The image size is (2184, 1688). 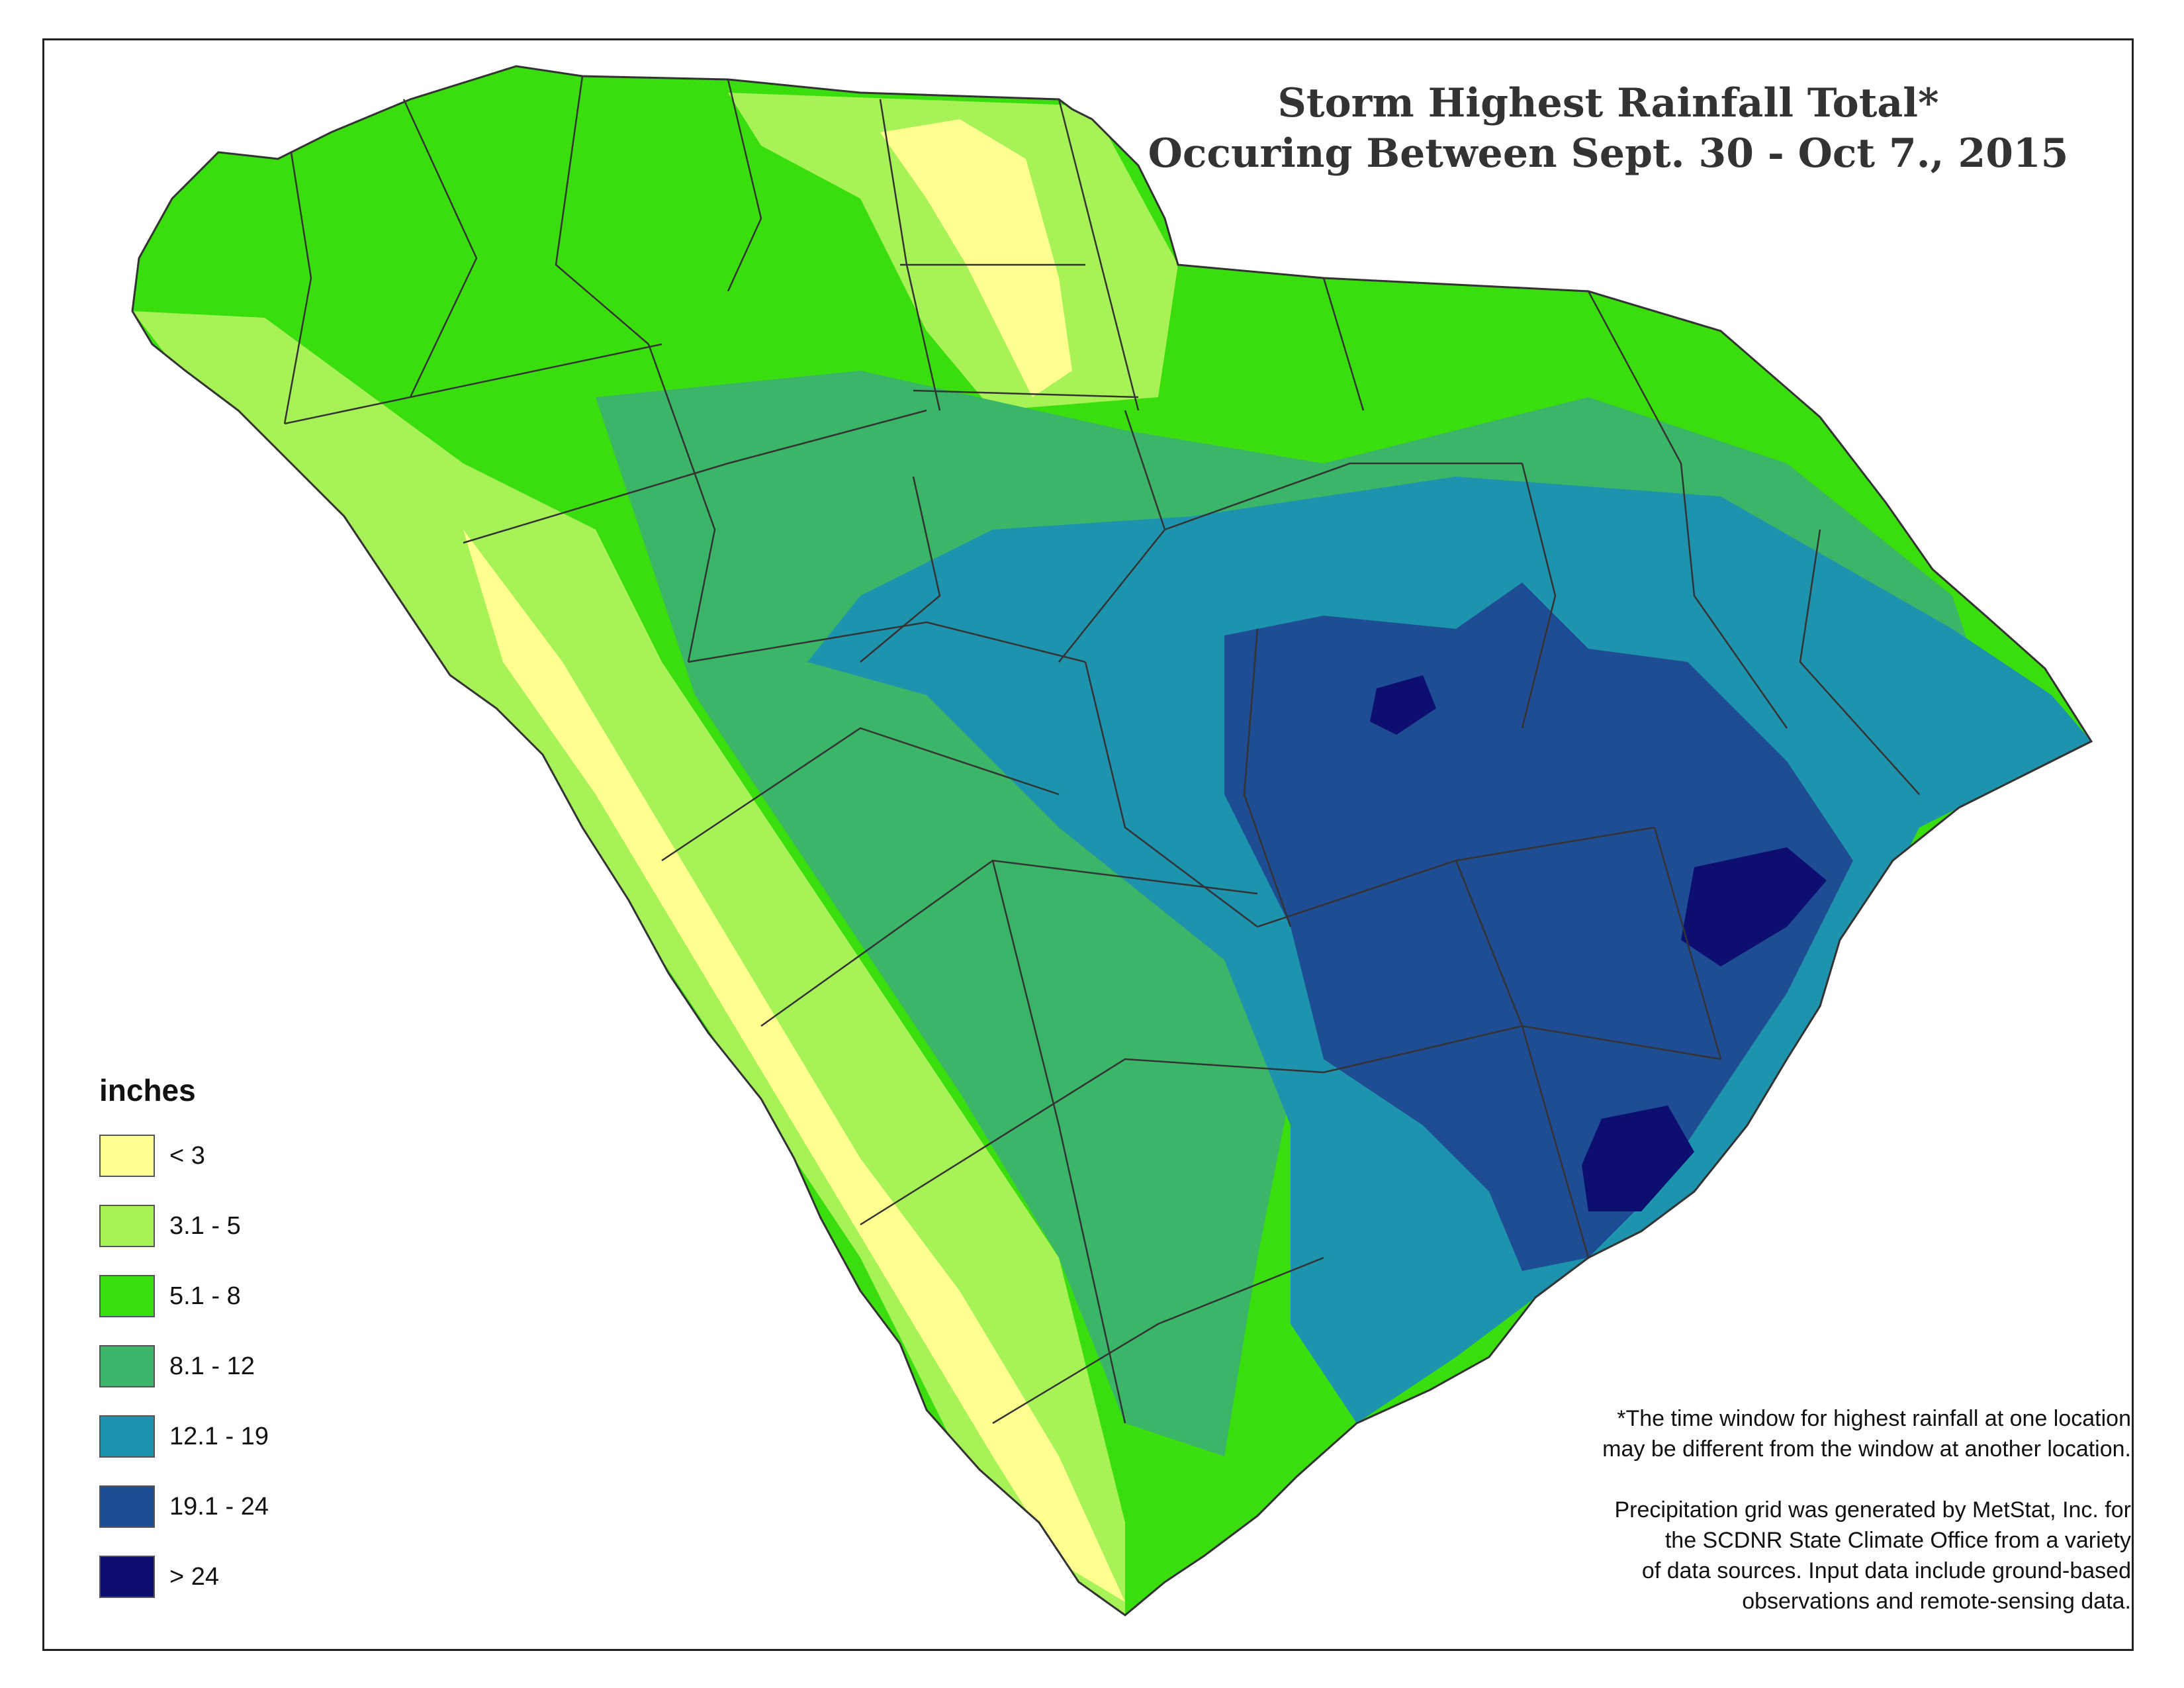 I want to click on zone-over-24-east, so click(x=1754, y=906).